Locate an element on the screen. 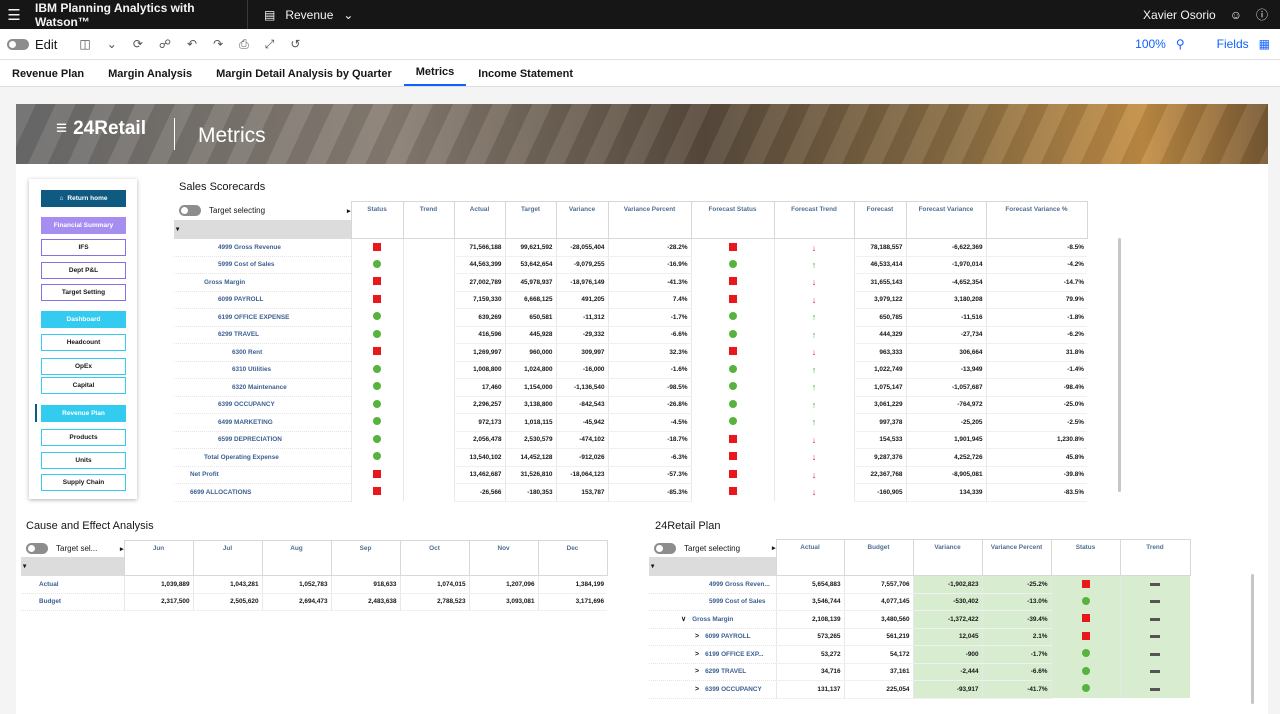 This screenshot has height=714, width=1280. variance-cell: 12,045 is located at coordinates (947, 637).